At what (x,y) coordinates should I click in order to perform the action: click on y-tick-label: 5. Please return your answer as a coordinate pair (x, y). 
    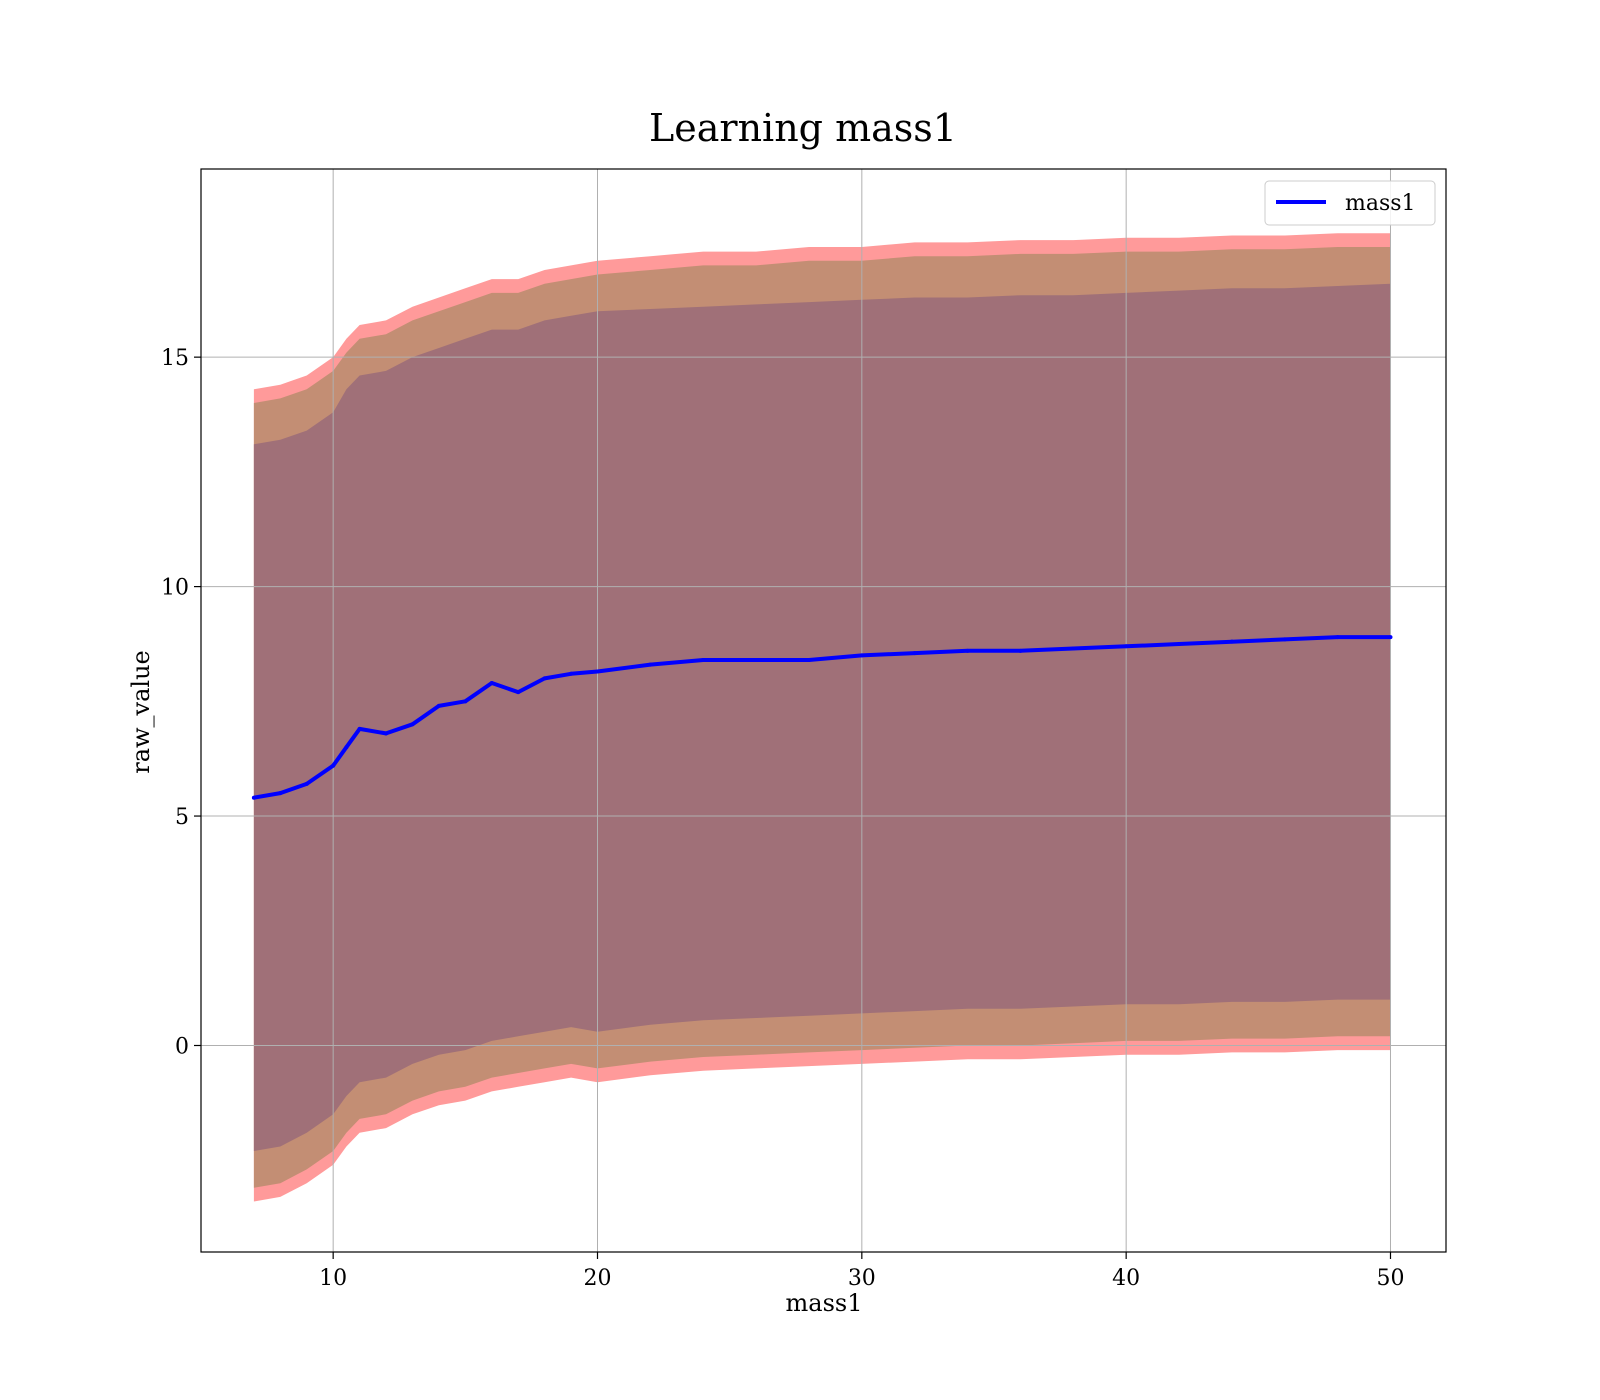
    Looking at the image, I should click on (182, 817).